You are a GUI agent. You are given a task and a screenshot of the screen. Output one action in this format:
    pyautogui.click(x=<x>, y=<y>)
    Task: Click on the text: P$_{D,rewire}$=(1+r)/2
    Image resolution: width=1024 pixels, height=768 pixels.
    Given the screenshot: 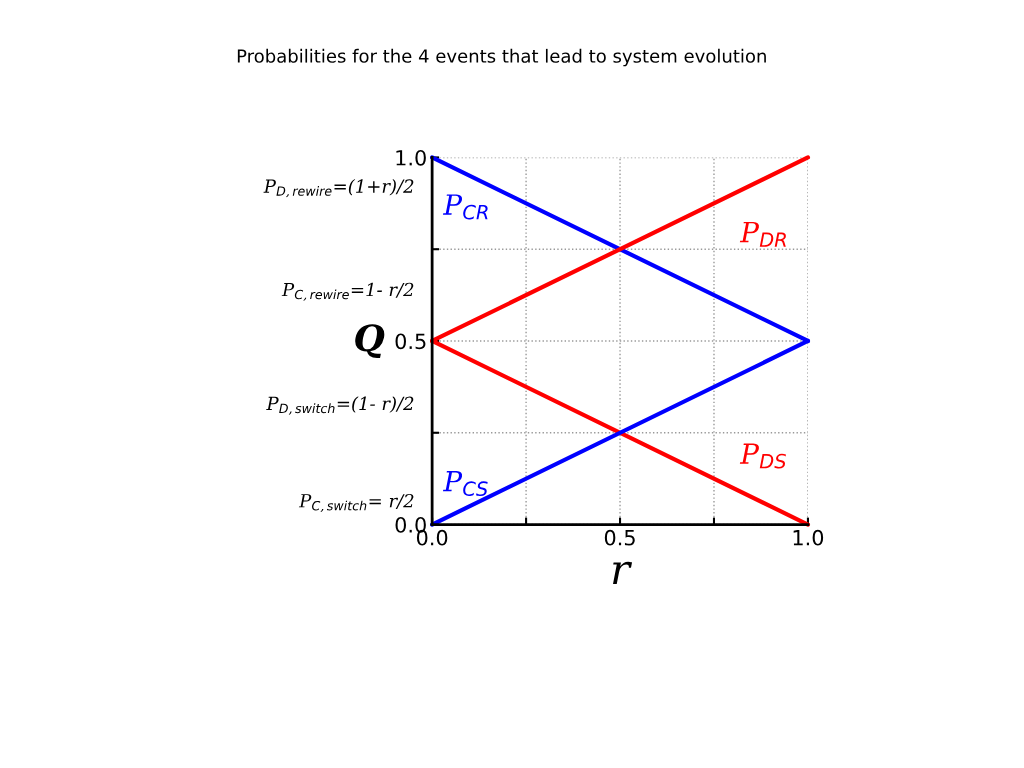 What is the action you would take?
    pyautogui.click(x=338, y=188)
    